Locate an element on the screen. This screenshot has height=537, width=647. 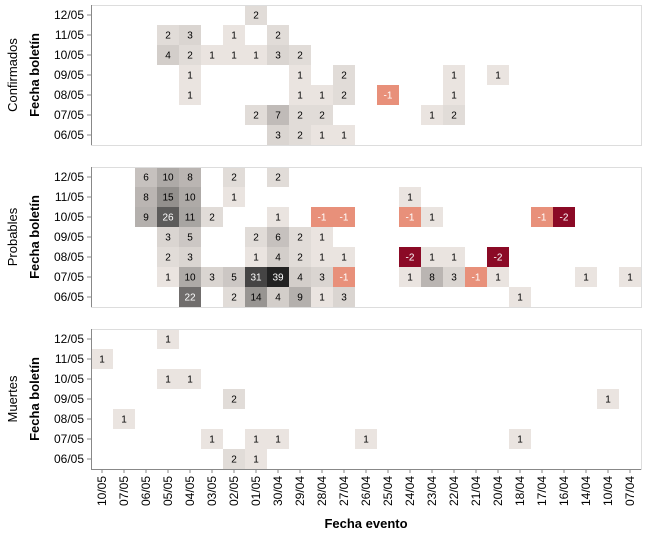
cell-value-label: 6 is located at coordinates (146, 178).